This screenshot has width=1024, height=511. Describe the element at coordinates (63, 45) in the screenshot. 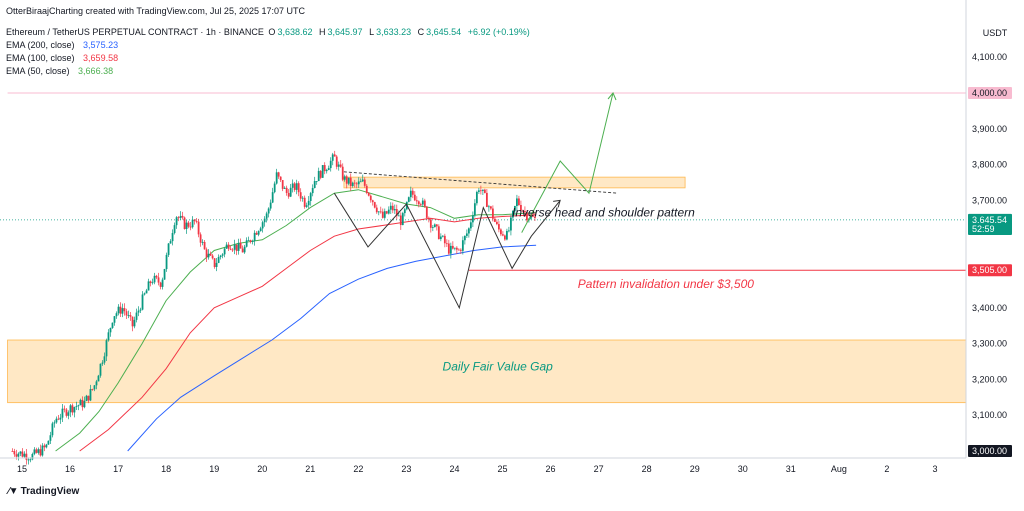

I see `ema200-legend: EMA (200, close) 3,575.23` at that location.